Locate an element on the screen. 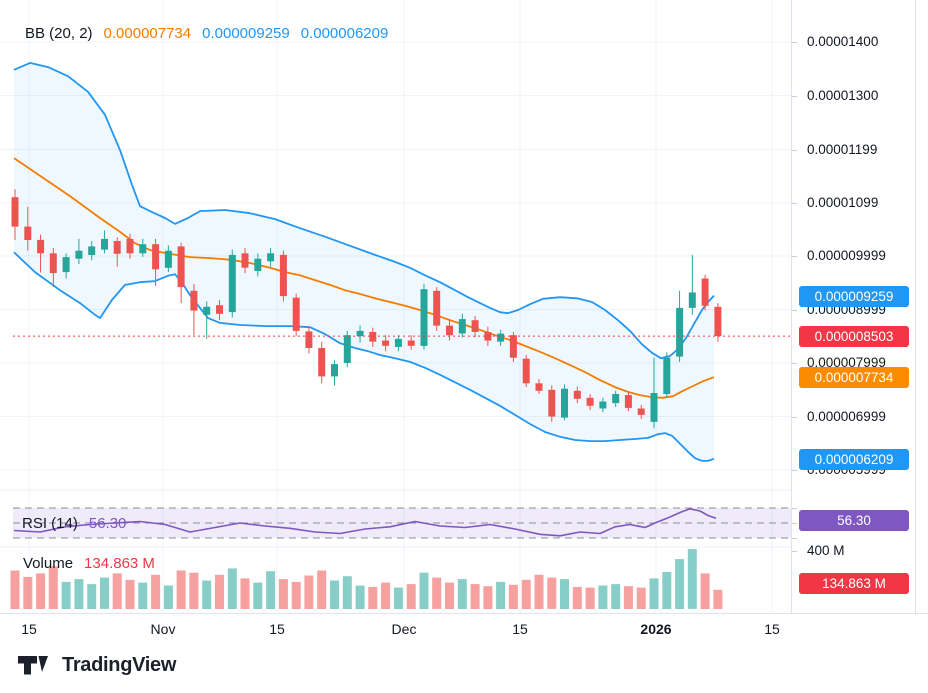 The width and height of the screenshot is (928, 693). rsi-badge: 56.30 is located at coordinates (854, 520).